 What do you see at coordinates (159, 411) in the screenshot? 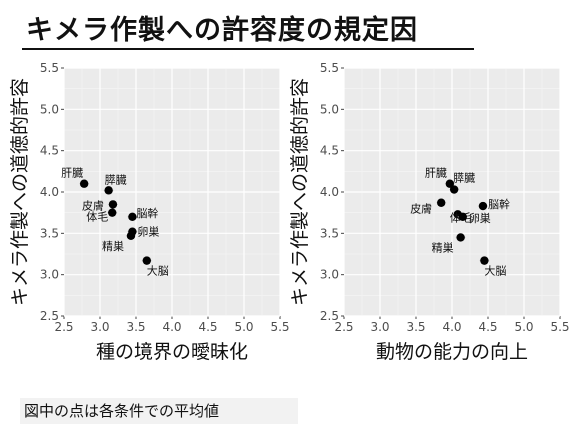
I see `footnote: 図中の点は各条件での平均値` at bounding box center [159, 411].